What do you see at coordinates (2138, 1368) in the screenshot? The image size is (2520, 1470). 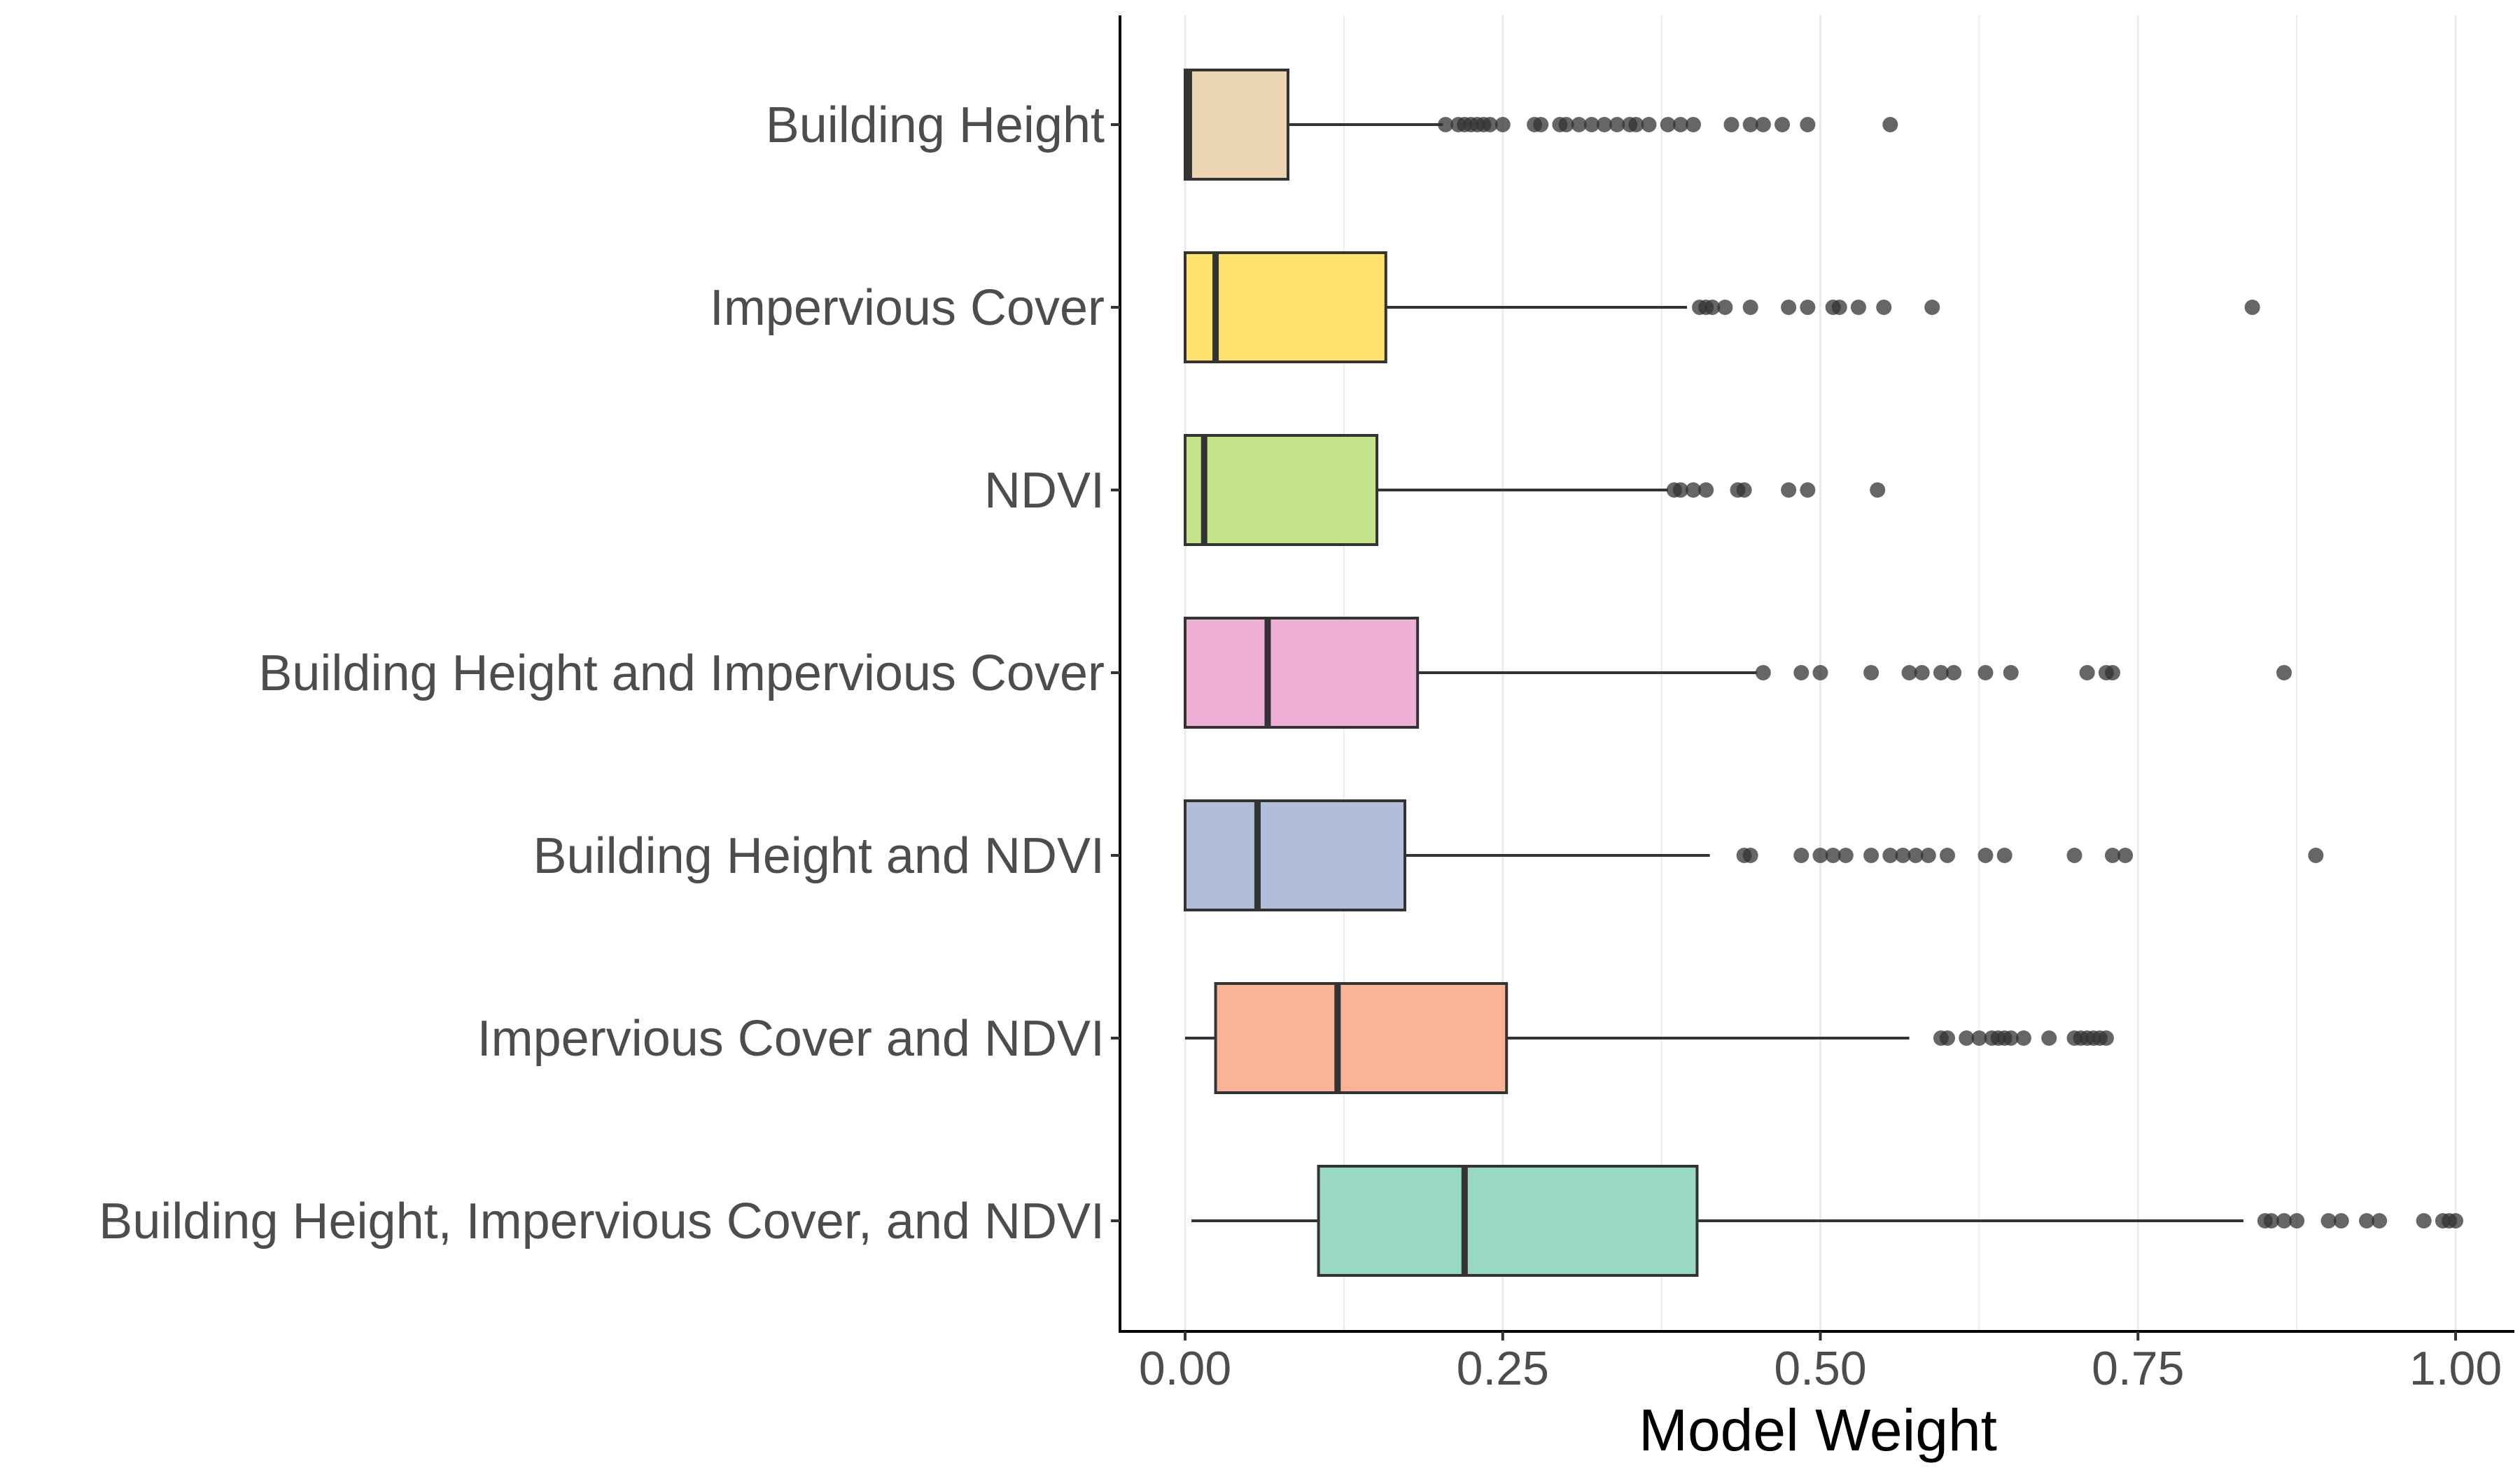 I see `x-tick-label: 0.75` at bounding box center [2138, 1368].